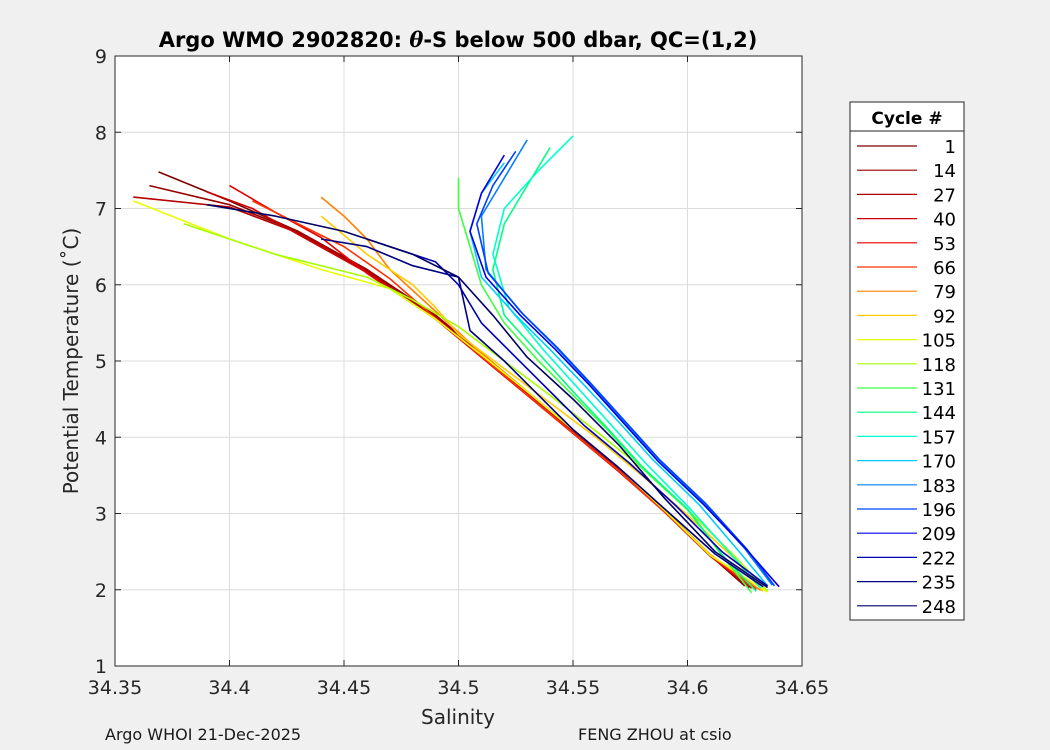 This screenshot has width=1050, height=750. Describe the element at coordinates (944, 244) in the screenshot. I see `legend-label-53: 53` at that location.